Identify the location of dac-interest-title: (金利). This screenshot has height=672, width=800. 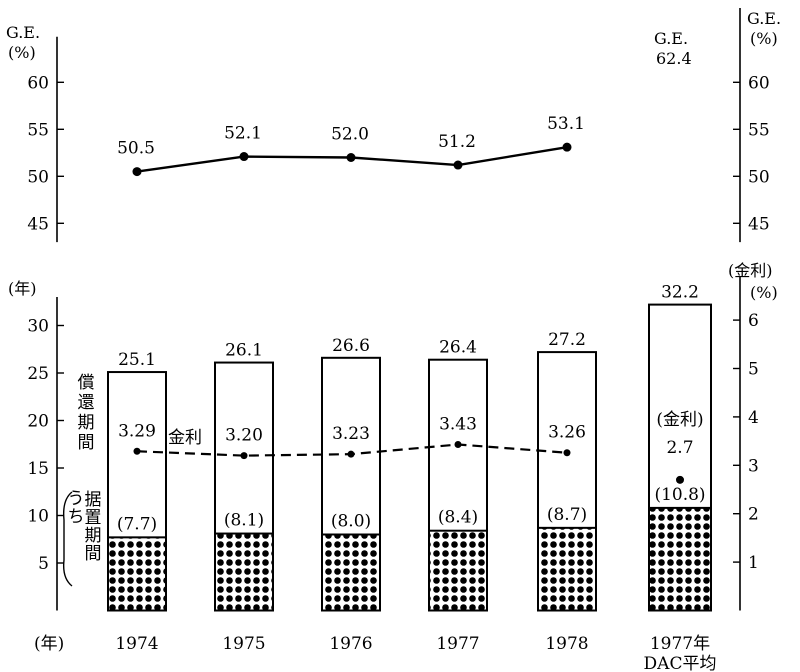
(679, 420).